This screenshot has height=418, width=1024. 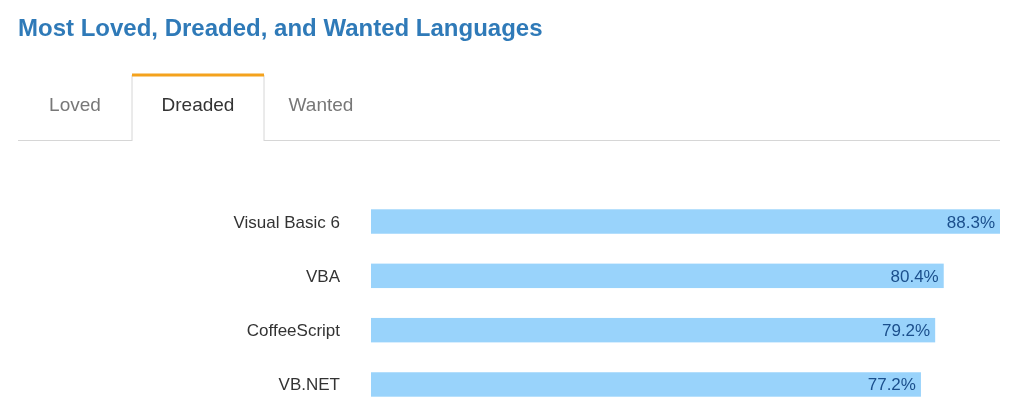 What do you see at coordinates (891, 385) in the screenshot?
I see `data-label: 77.2%` at bounding box center [891, 385].